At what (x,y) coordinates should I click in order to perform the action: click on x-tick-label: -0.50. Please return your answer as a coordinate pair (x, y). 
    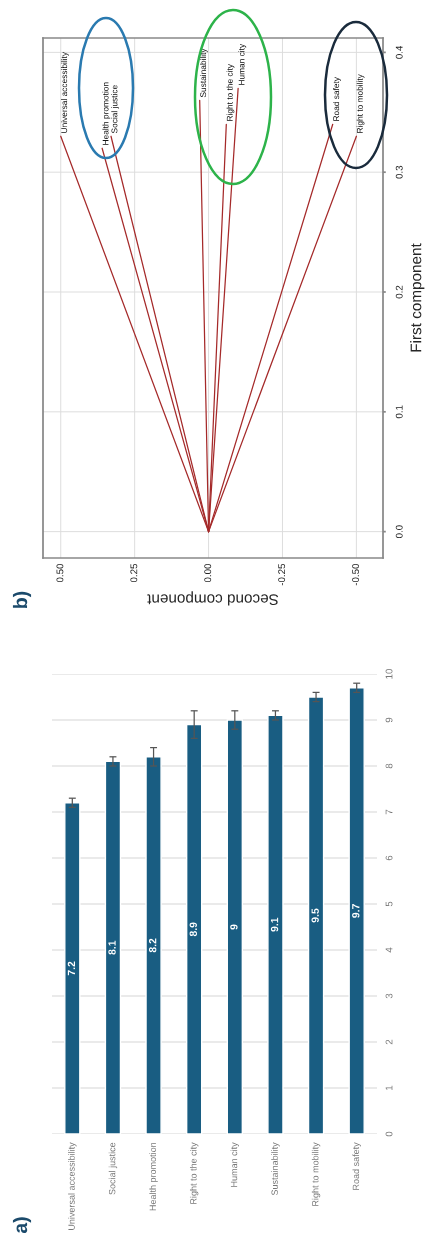
    Looking at the image, I should click on (355, 574).